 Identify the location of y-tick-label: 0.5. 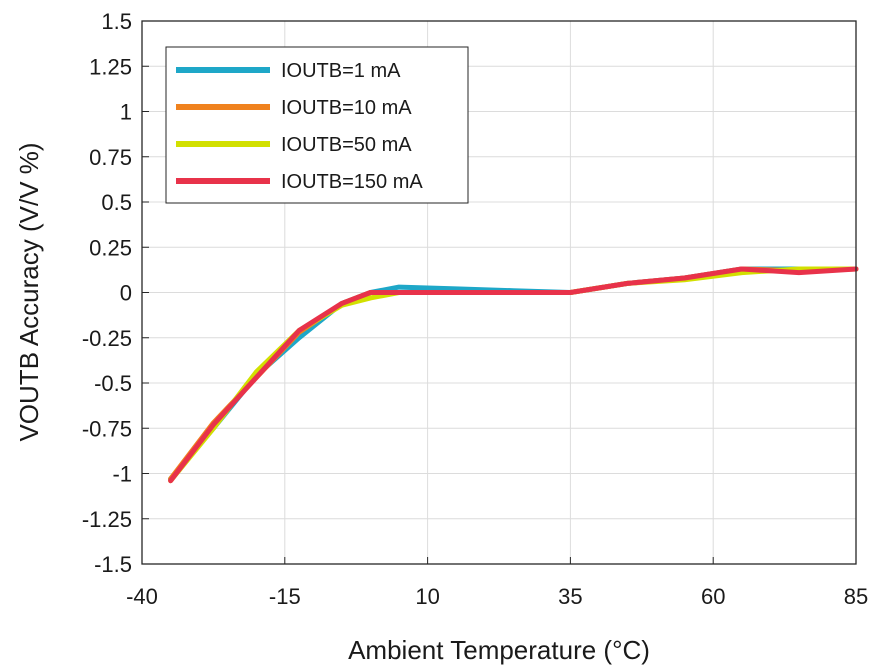
(116, 202).